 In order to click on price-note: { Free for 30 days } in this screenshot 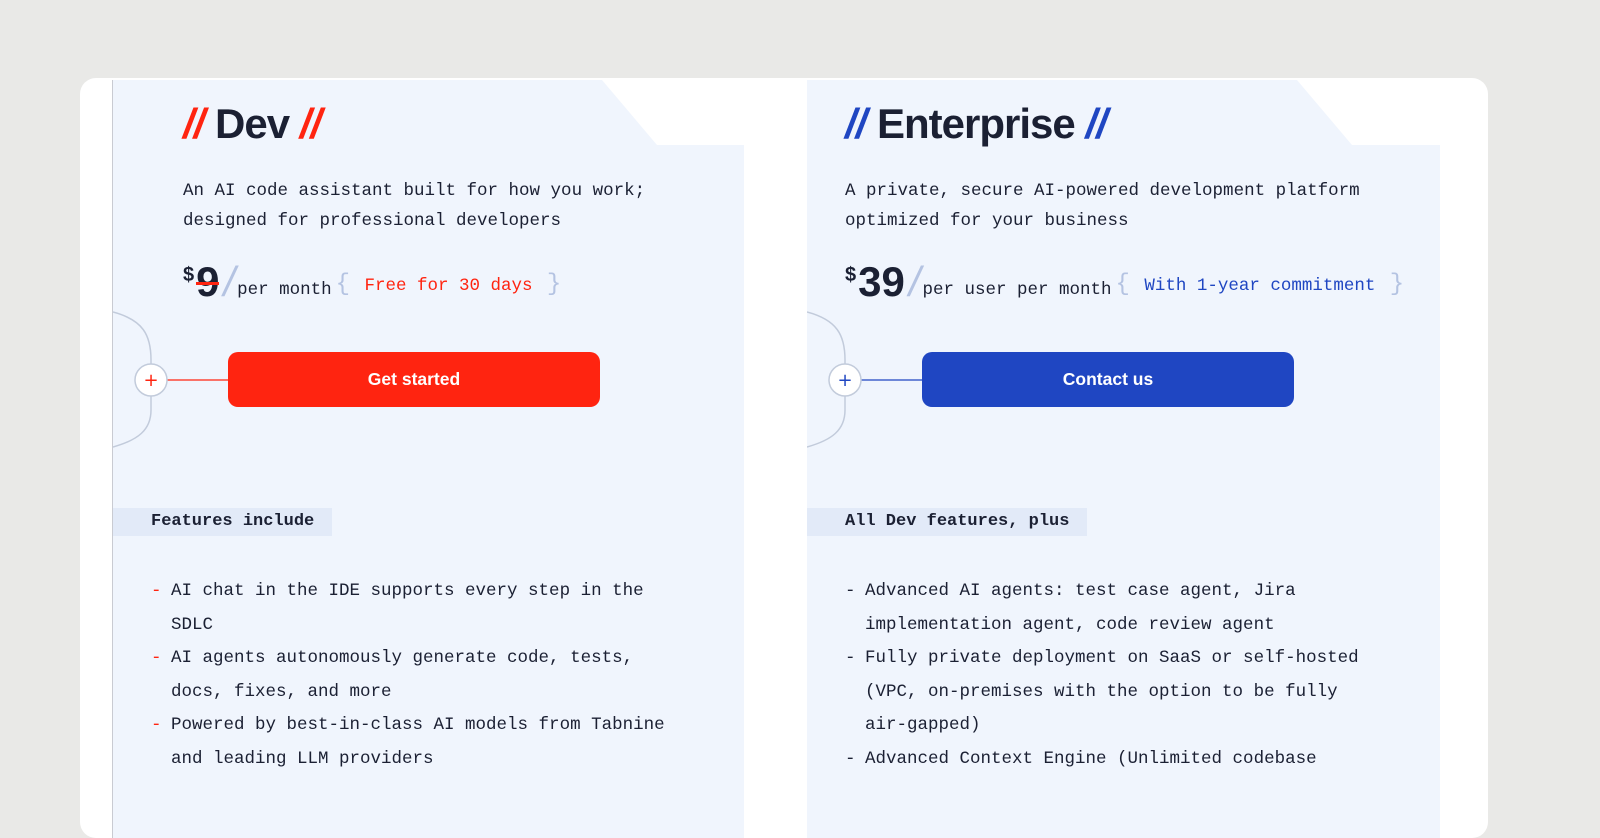, I will do `click(448, 284)`.